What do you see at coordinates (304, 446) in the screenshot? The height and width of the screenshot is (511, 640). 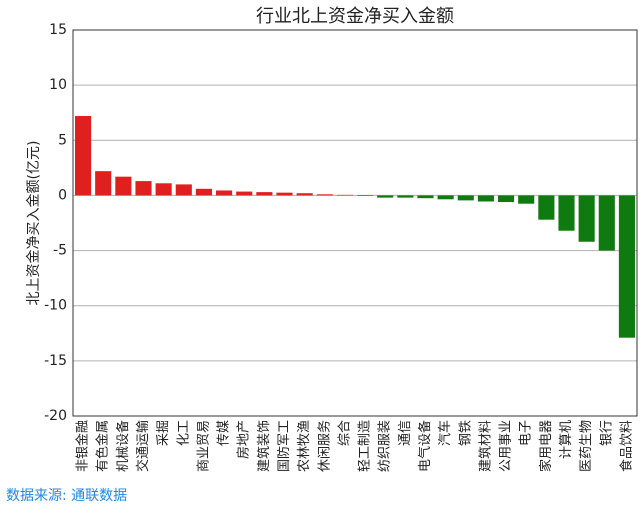 I see `x-tick-label: 农林牧渔` at bounding box center [304, 446].